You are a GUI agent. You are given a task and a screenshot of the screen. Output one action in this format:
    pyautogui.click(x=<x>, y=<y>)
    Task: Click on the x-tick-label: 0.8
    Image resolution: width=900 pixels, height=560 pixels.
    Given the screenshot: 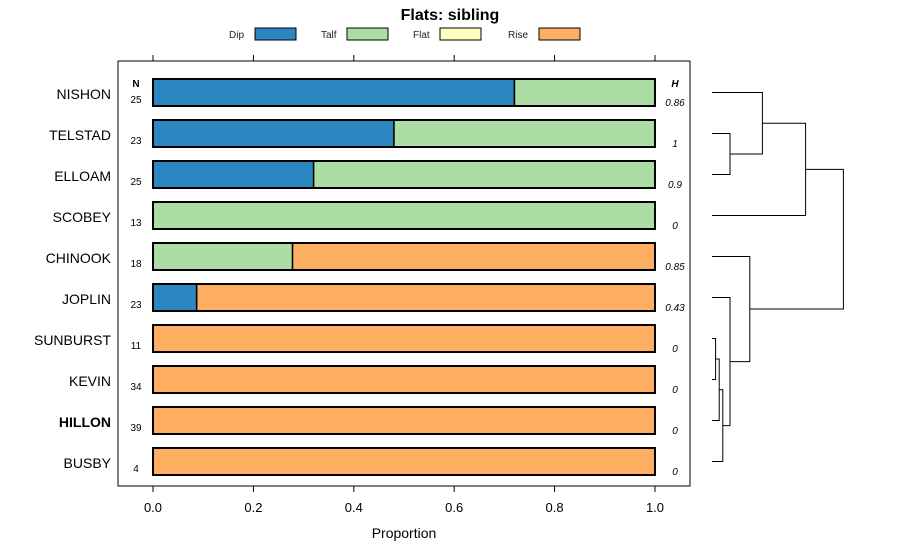 What is the action you would take?
    pyautogui.click(x=555, y=507)
    